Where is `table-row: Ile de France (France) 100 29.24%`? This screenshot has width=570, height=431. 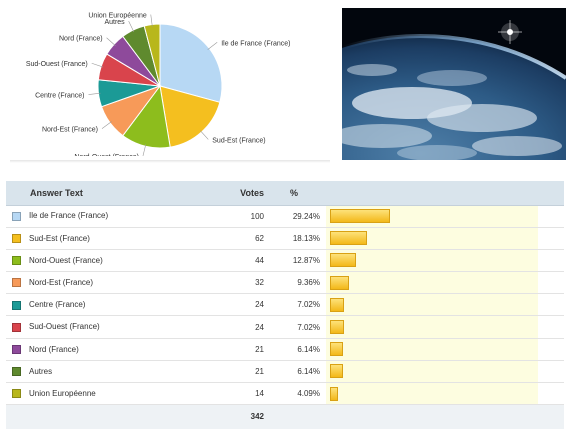 table-row: Ile de France (France) 100 29.24% is located at coordinates (285, 216).